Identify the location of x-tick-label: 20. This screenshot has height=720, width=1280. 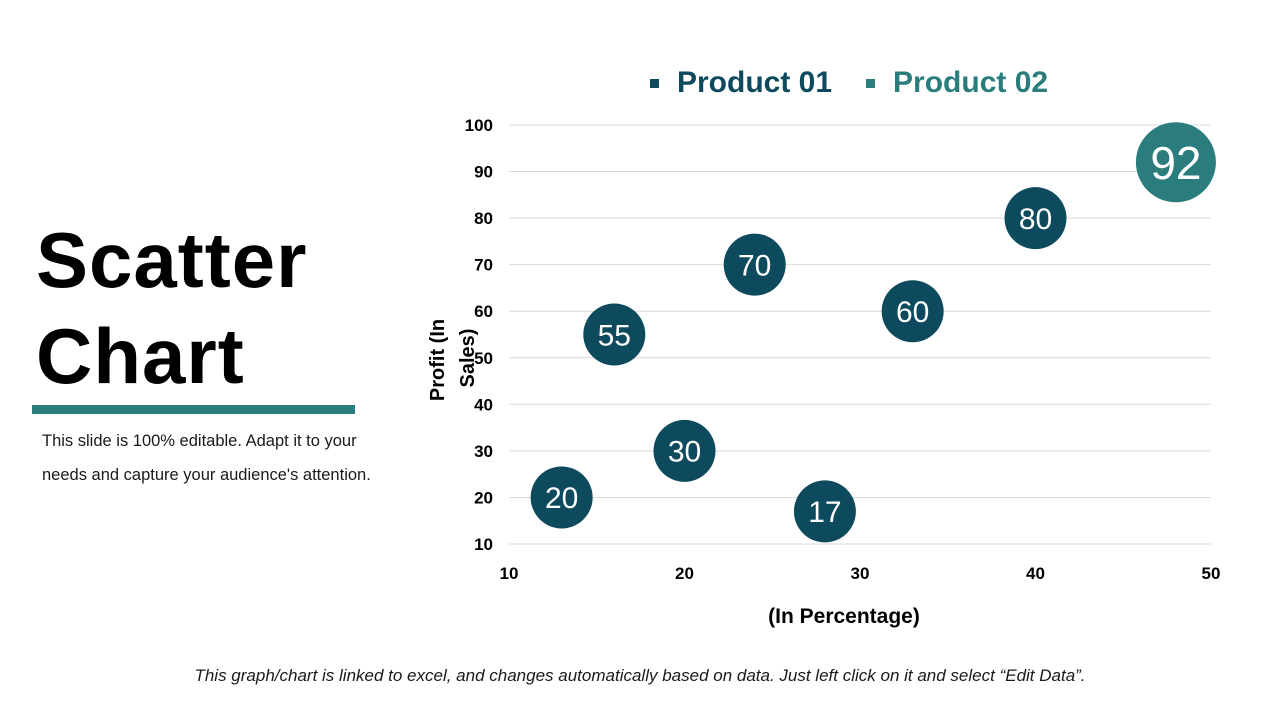
(684, 573).